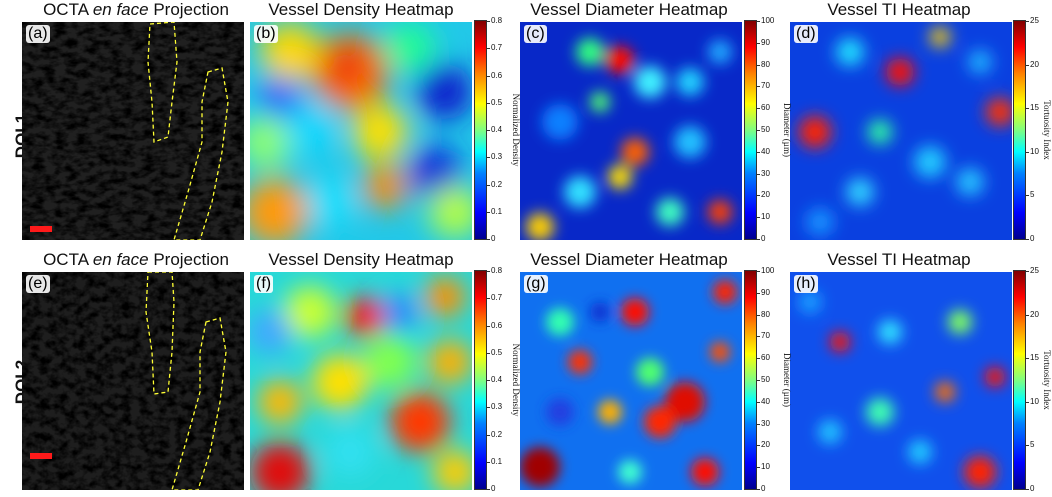 The height and width of the screenshot is (497, 1052). What do you see at coordinates (629, 259) in the screenshot?
I see `title-diameter-2: Vessel Diameter Heatmap` at bounding box center [629, 259].